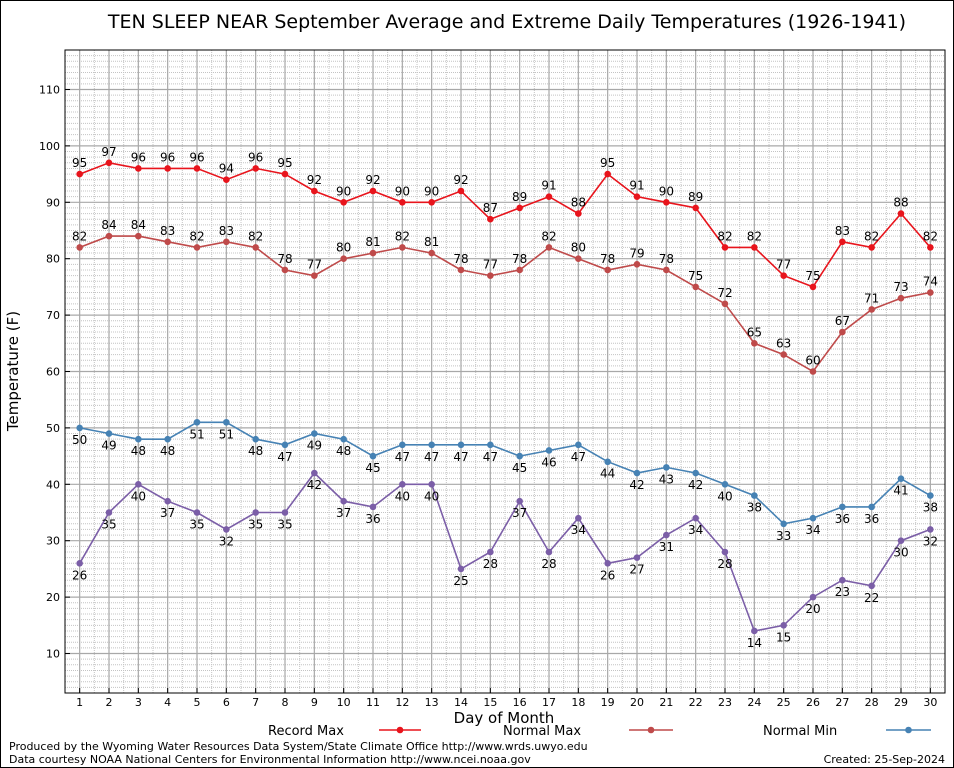 The image size is (954, 768). What do you see at coordinates (900, 491) in the screenshot?
I see `normal-min-data-label: 41` at bounding box center [900, 491].